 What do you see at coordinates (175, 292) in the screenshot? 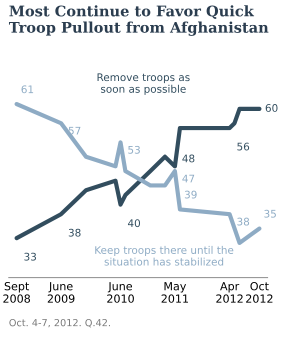
I see `x-tick-label: May 2011` at bounding box center [175, 292].